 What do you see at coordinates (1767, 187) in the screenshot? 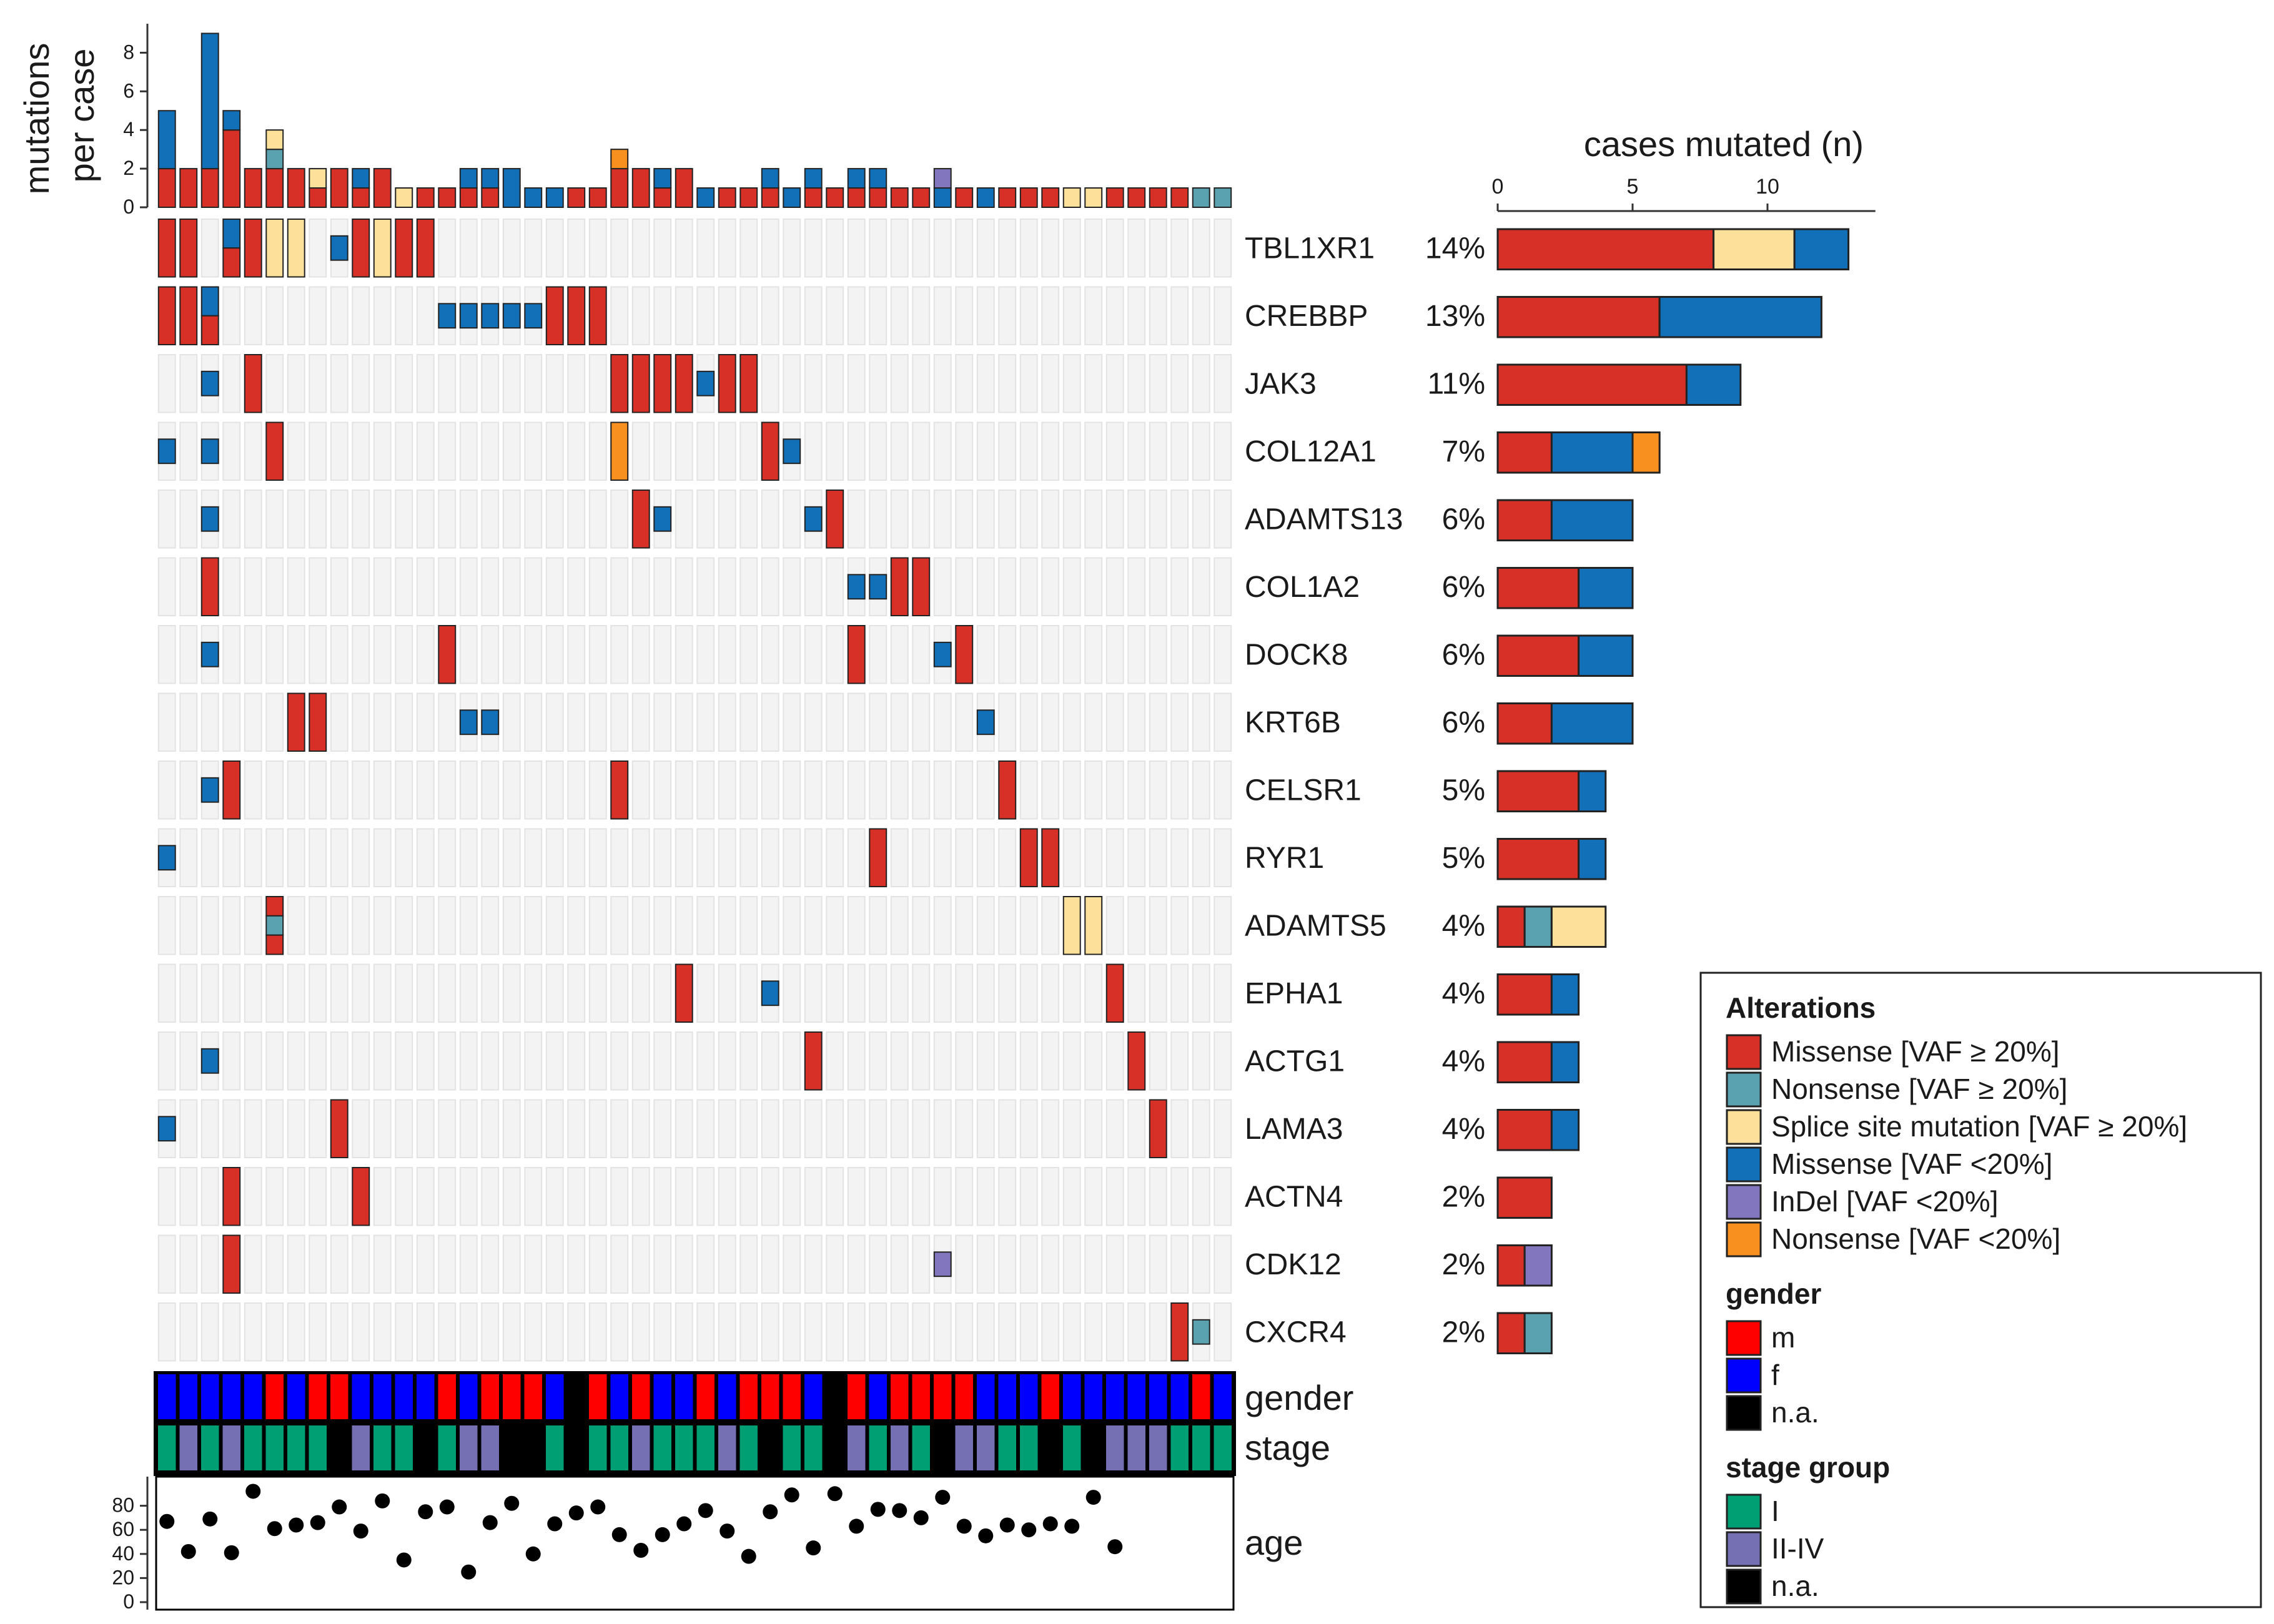
I see `right-x-tick-label: 10` at bounding box center [1767, 187].